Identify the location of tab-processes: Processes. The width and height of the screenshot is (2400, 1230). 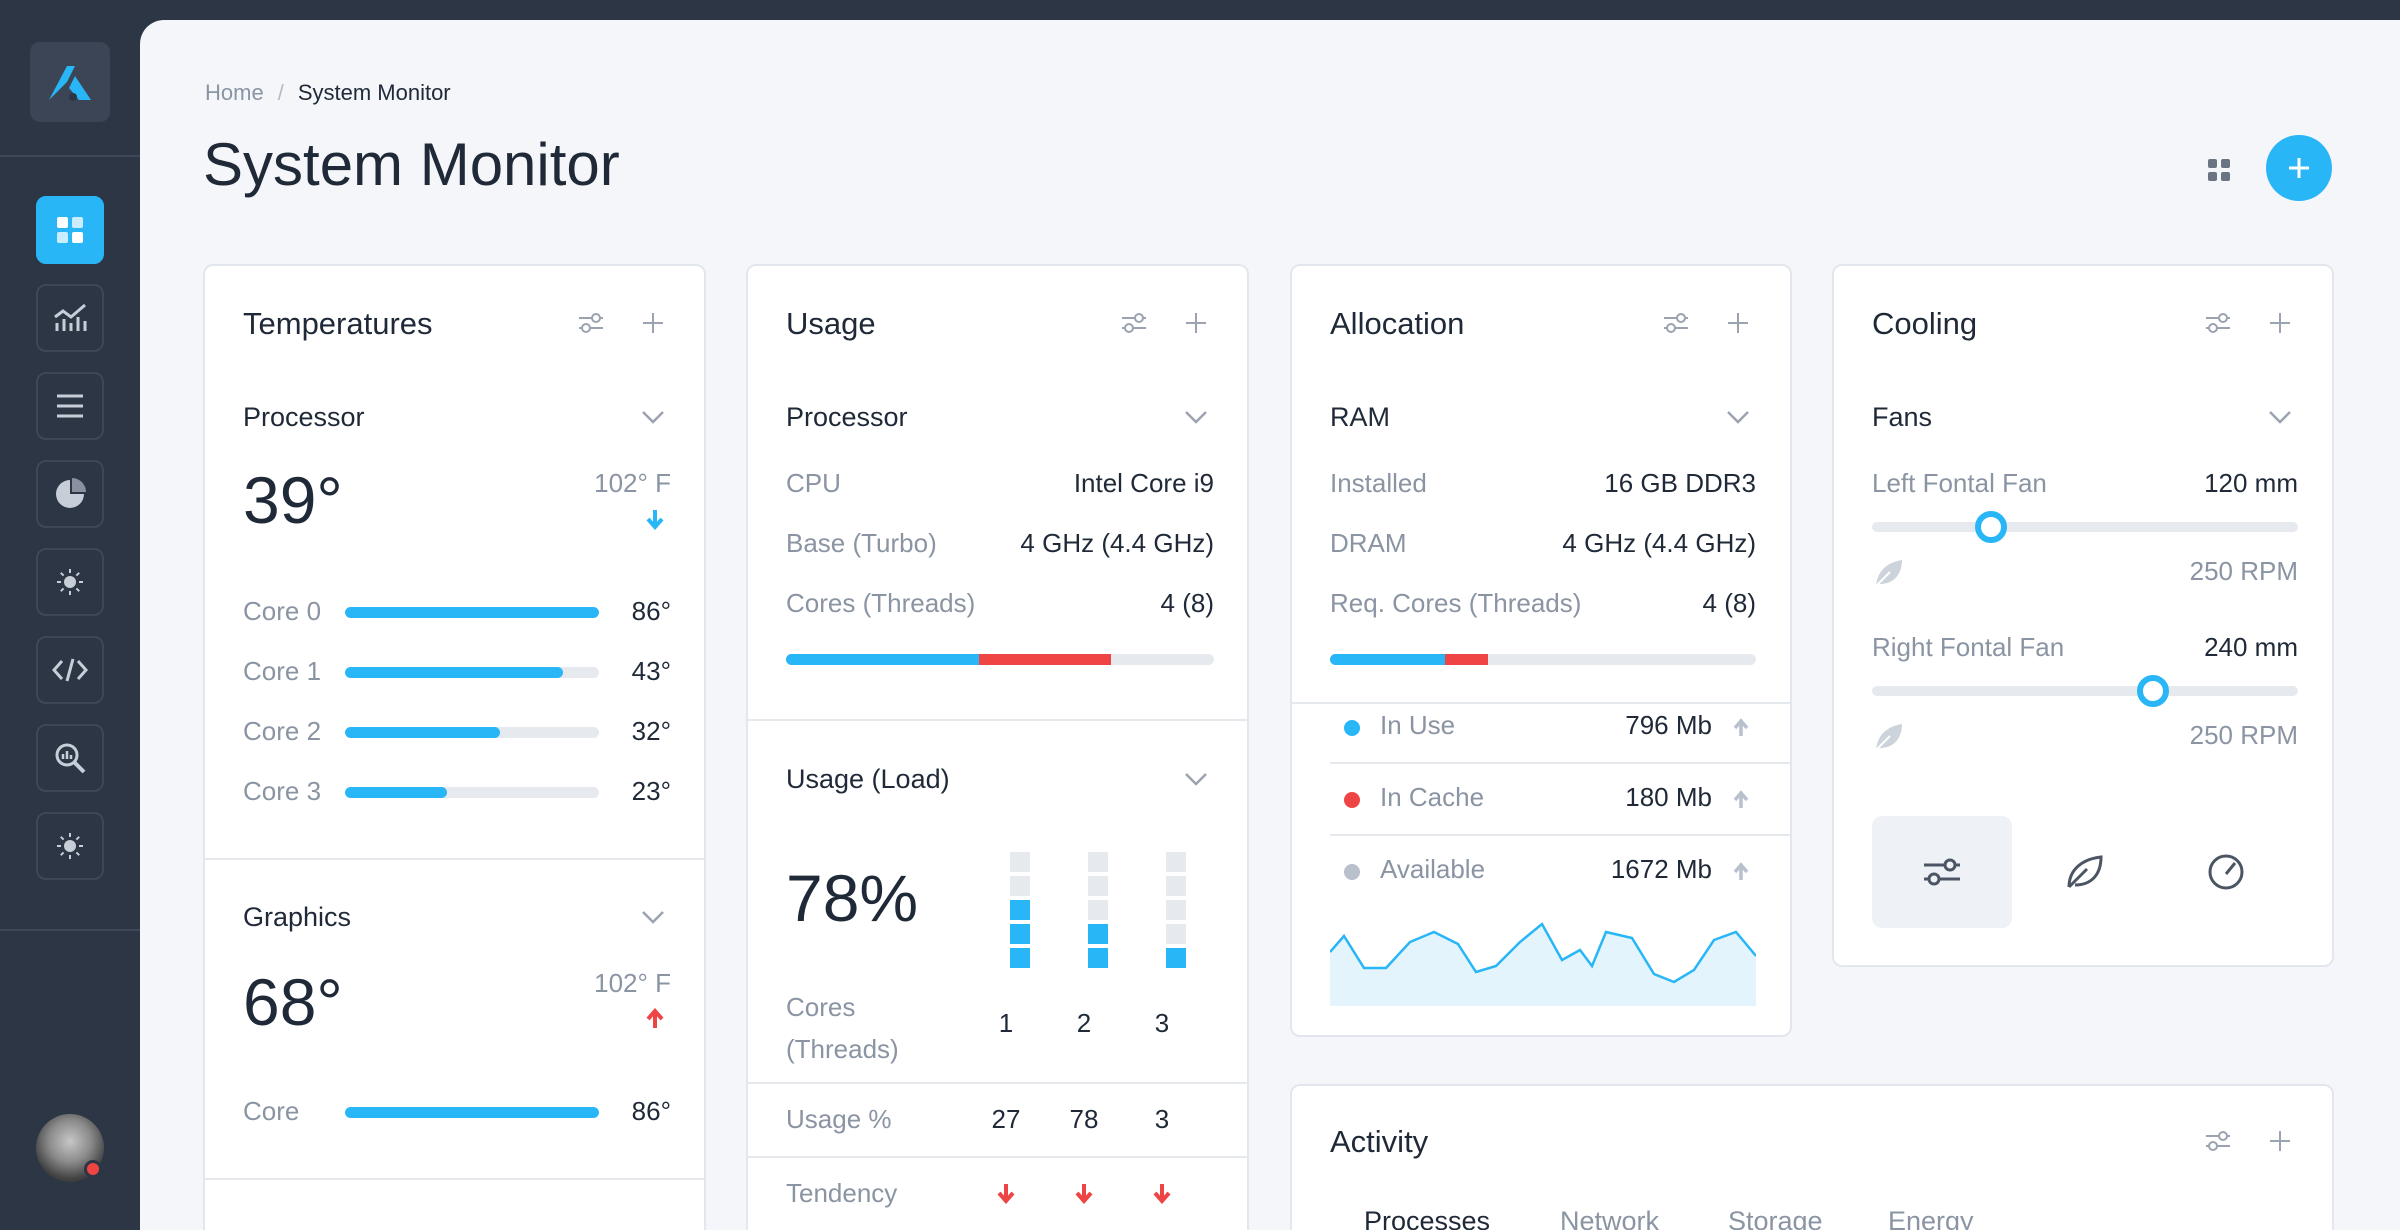
(1427, 1218).